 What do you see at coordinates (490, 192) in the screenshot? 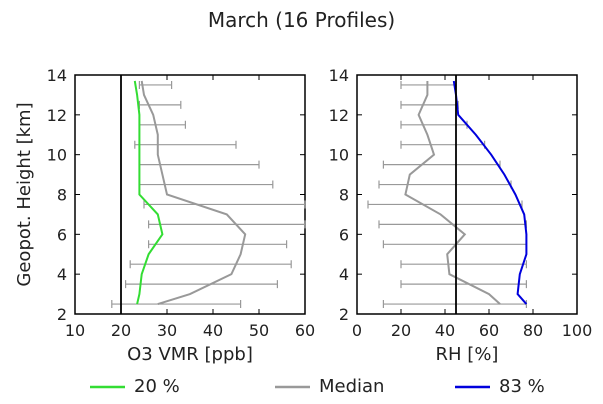
I see `panel-2-series-p83` at bounding box center [490, 192].